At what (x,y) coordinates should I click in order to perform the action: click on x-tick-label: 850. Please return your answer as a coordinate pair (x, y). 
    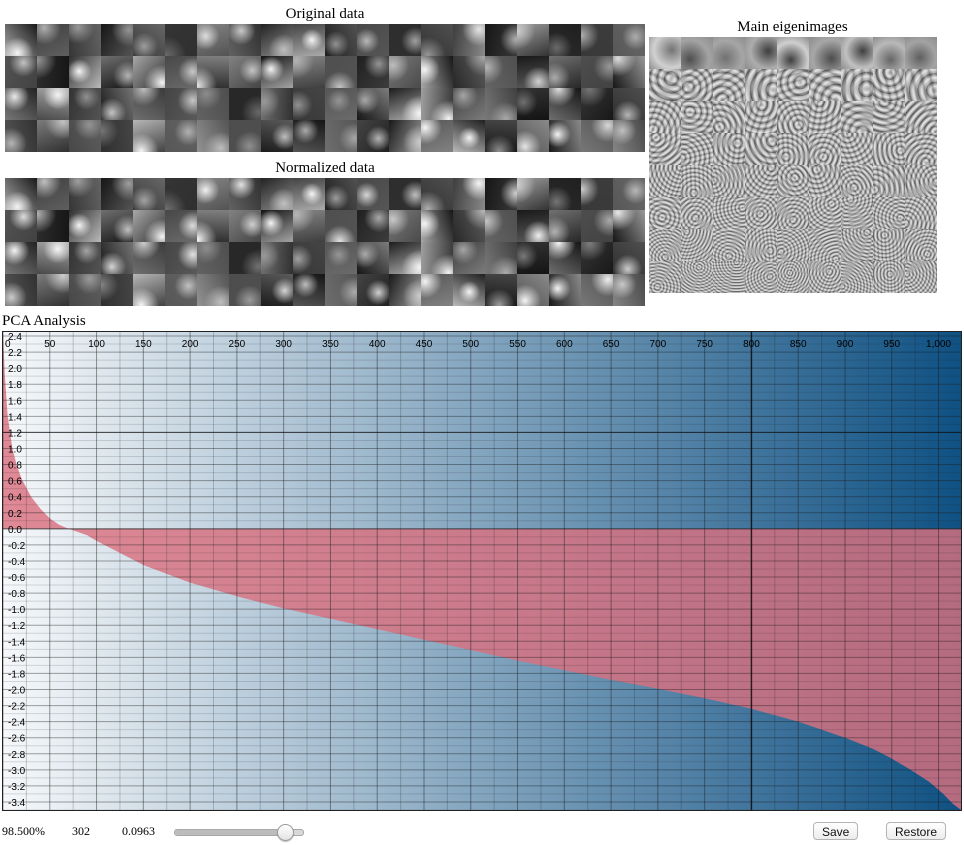
    Looking at the image, I should click on (798, 344).